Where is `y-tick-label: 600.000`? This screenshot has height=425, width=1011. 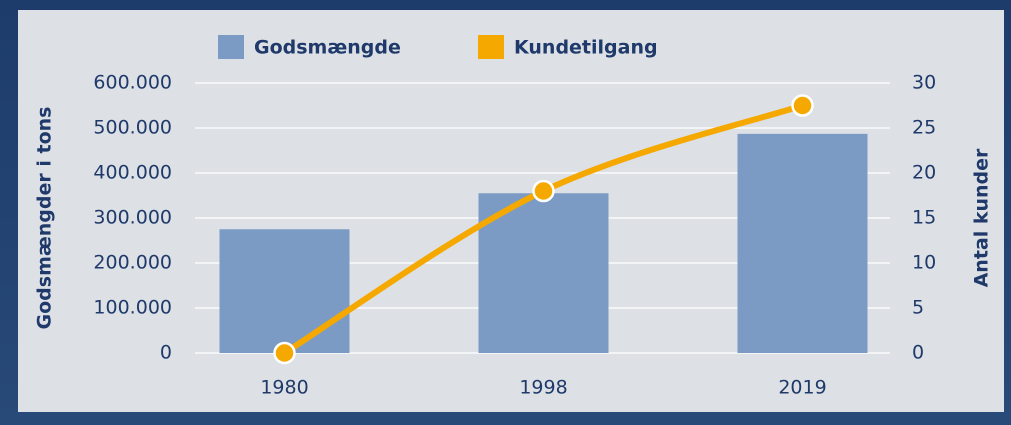 y-tick-label: 600.000 is located at coordinates (132, 83).